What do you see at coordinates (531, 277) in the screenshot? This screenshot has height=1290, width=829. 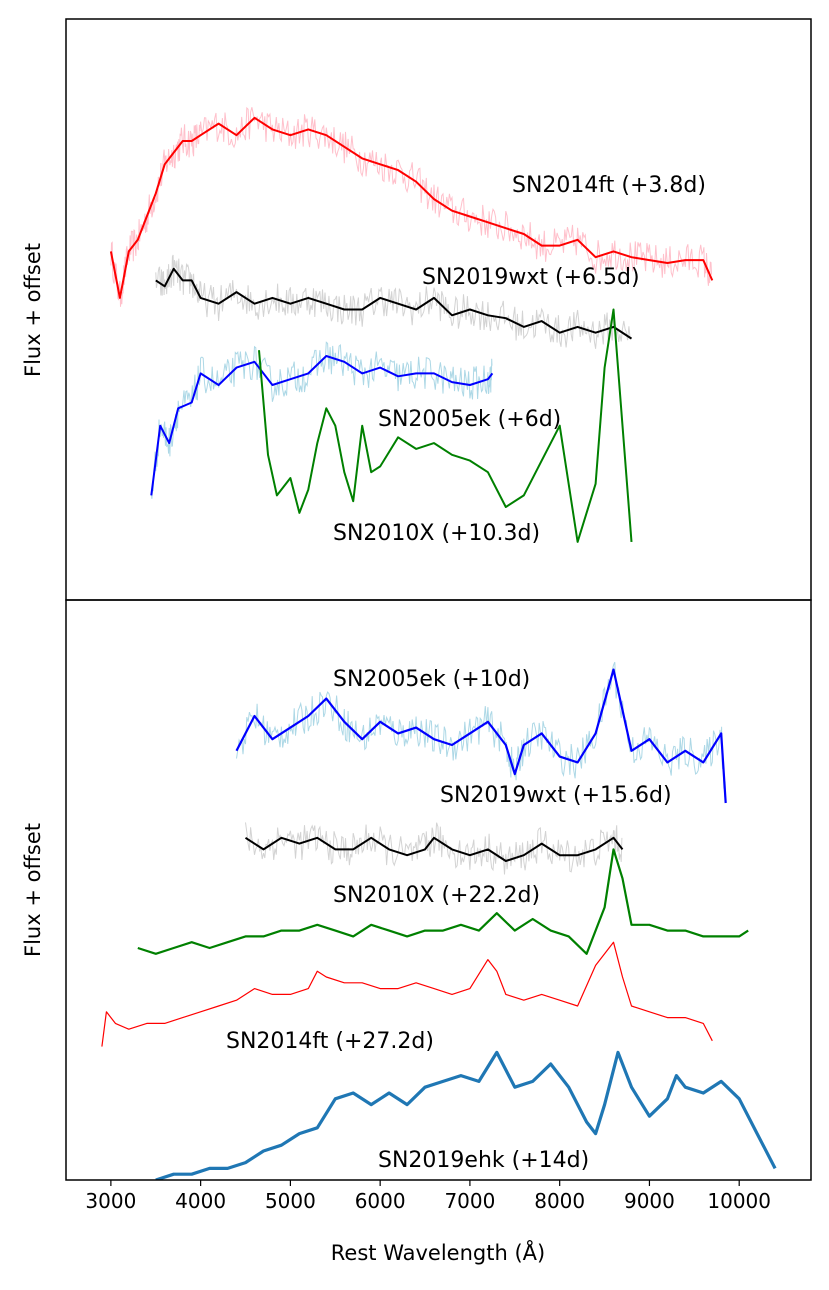 I see `sn2019wxt-6-5d-label: SN2019wxt (+6.5d)` at bounding box center [531, 277].